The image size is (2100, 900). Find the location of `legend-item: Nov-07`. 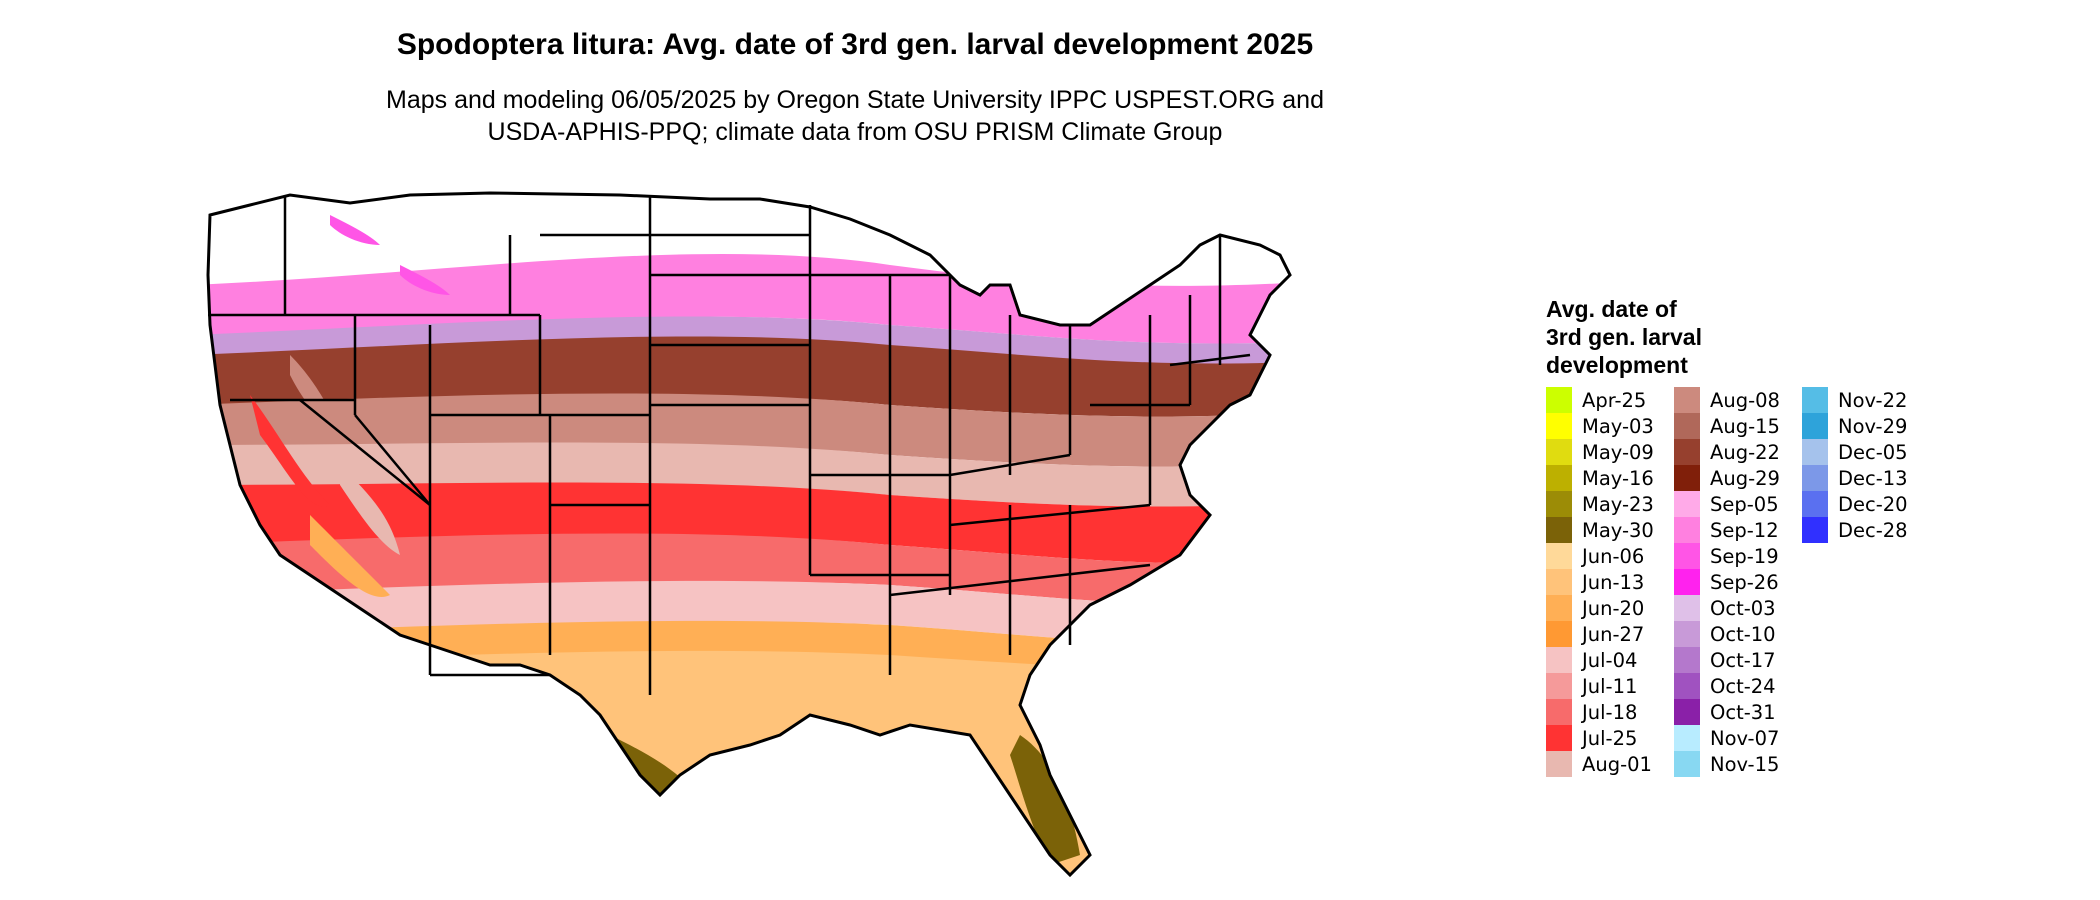

legend-item: Nov-07 is located at coordinates (1726, 738).